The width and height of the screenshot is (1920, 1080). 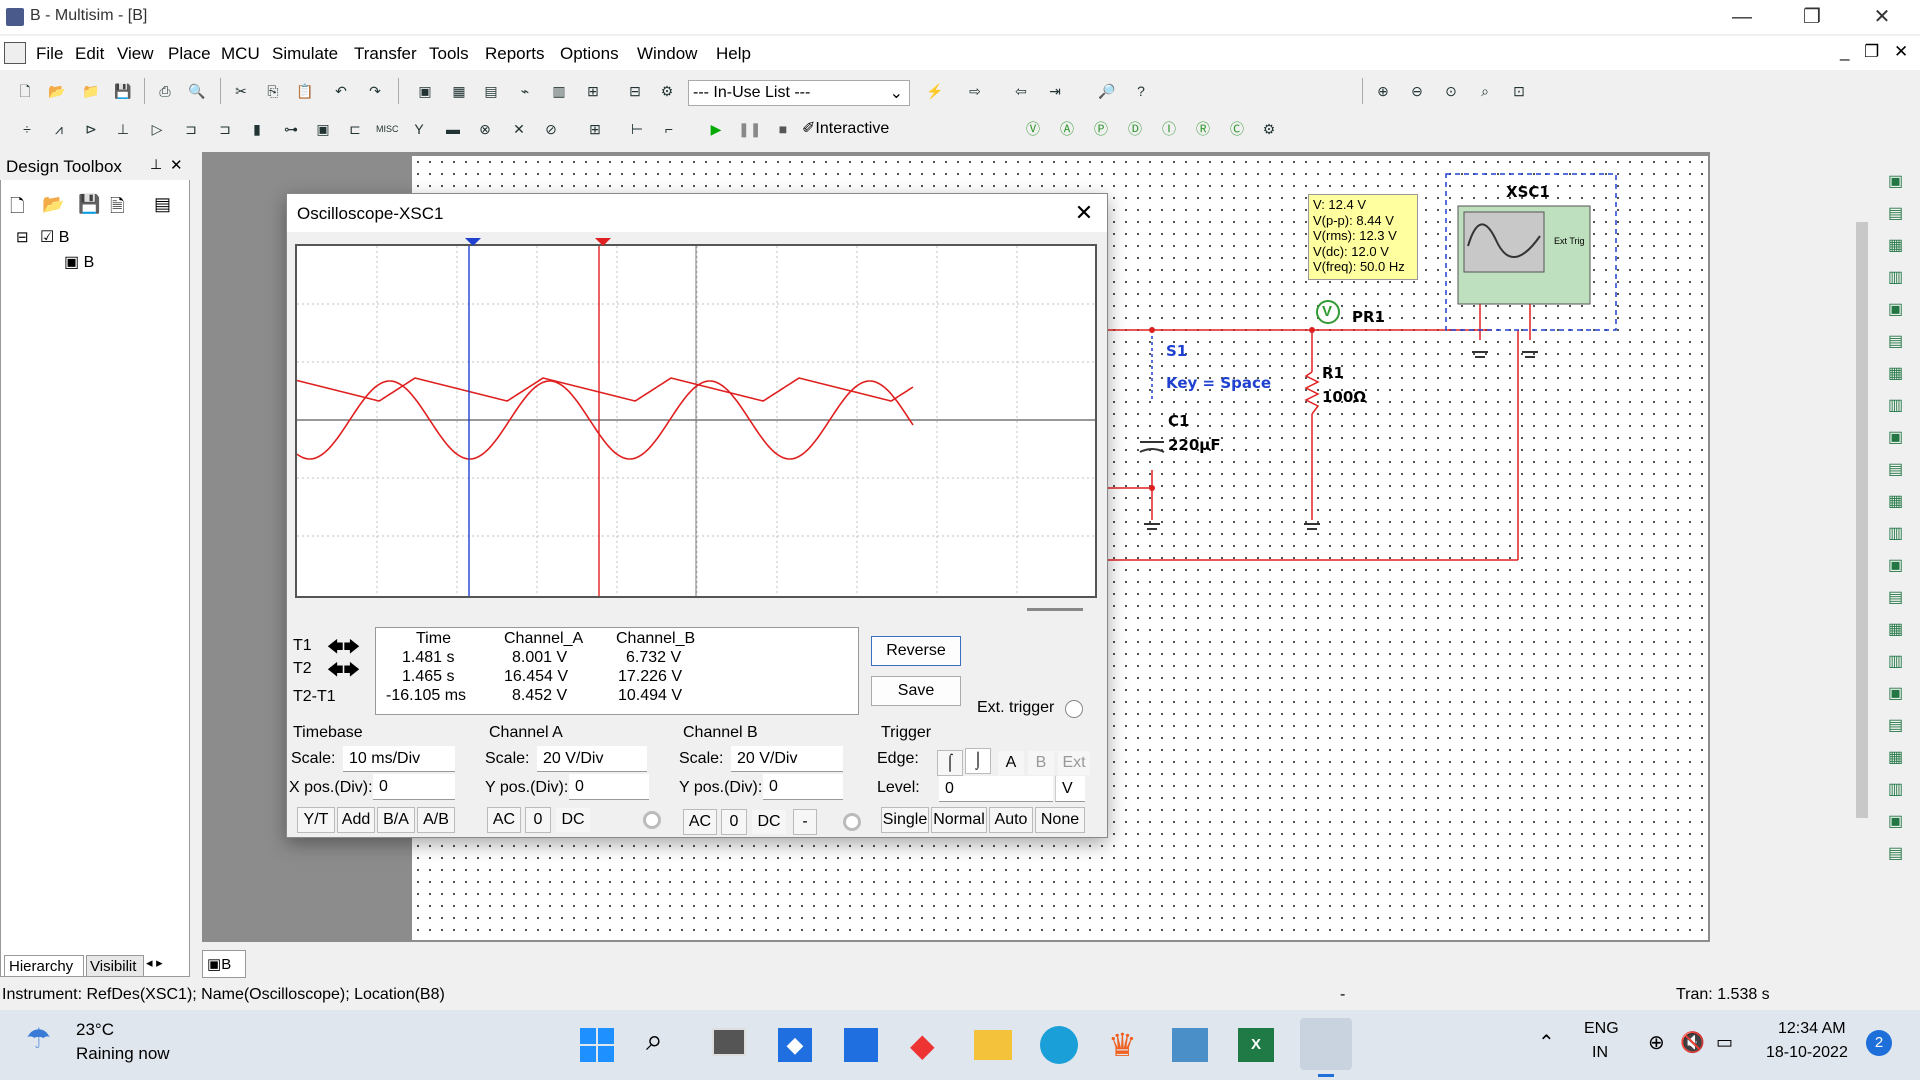 I want to click on channel-a-ac-button: AC, so click(x=504, y=820).